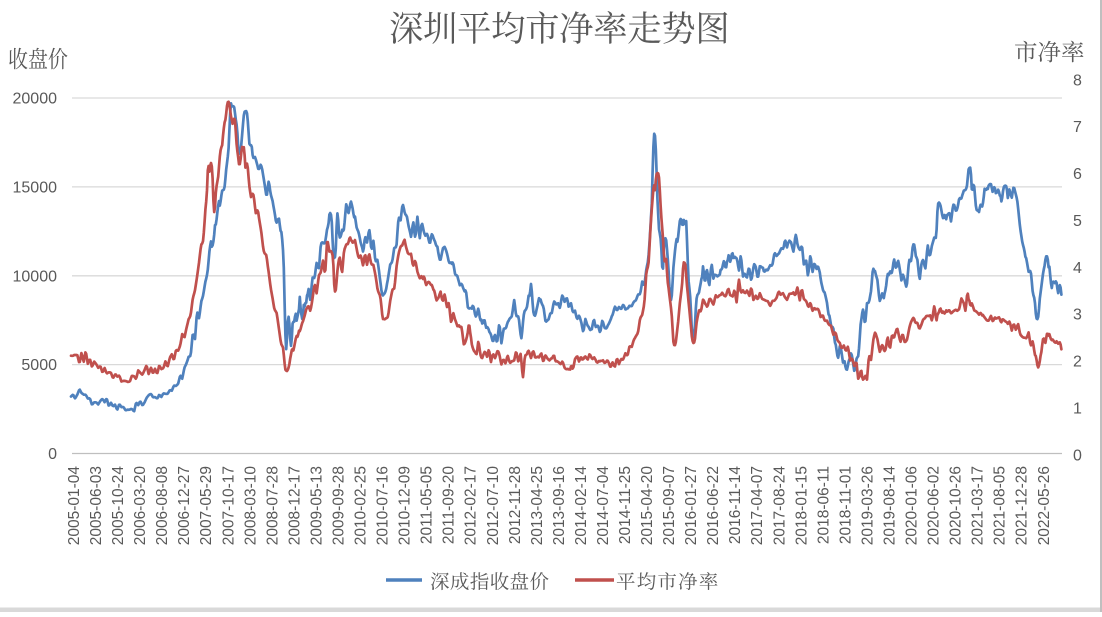 This screenshot has width=1102, height=617. Describe the element at coordinates (206, 505) in the screenshot. I see `svg-text: 2007-05-29` at that location.